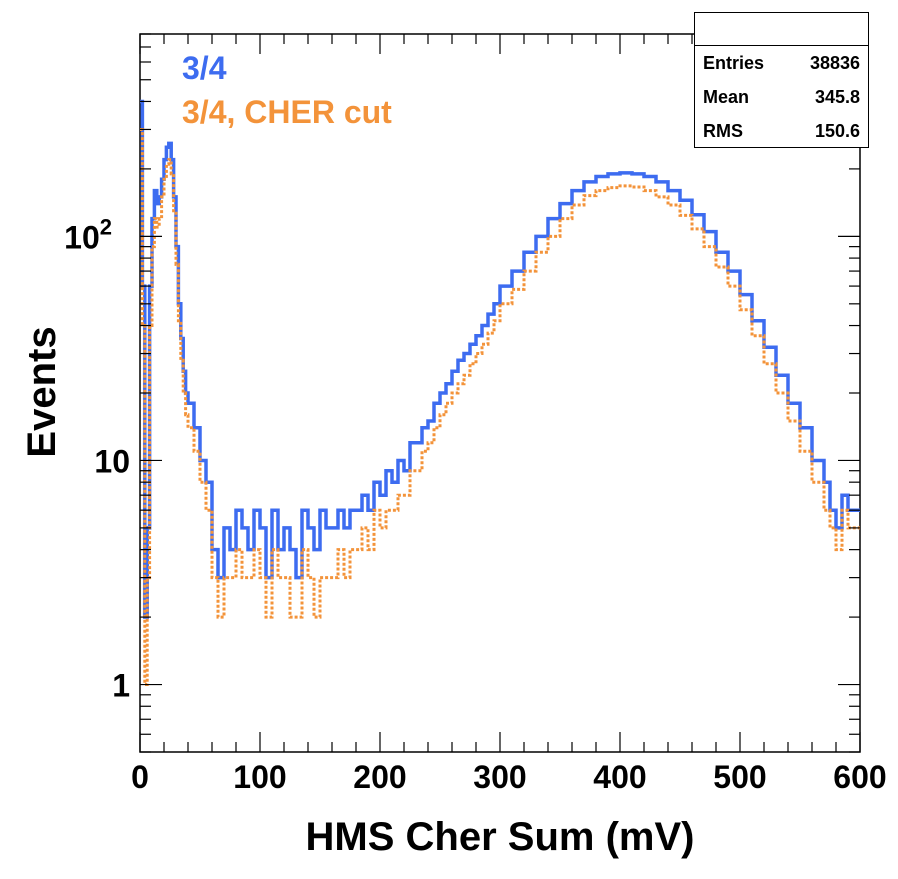  Describe the element at coordinates (723, 130) in the screenshot. I see `stats-label: RMS` at that location.